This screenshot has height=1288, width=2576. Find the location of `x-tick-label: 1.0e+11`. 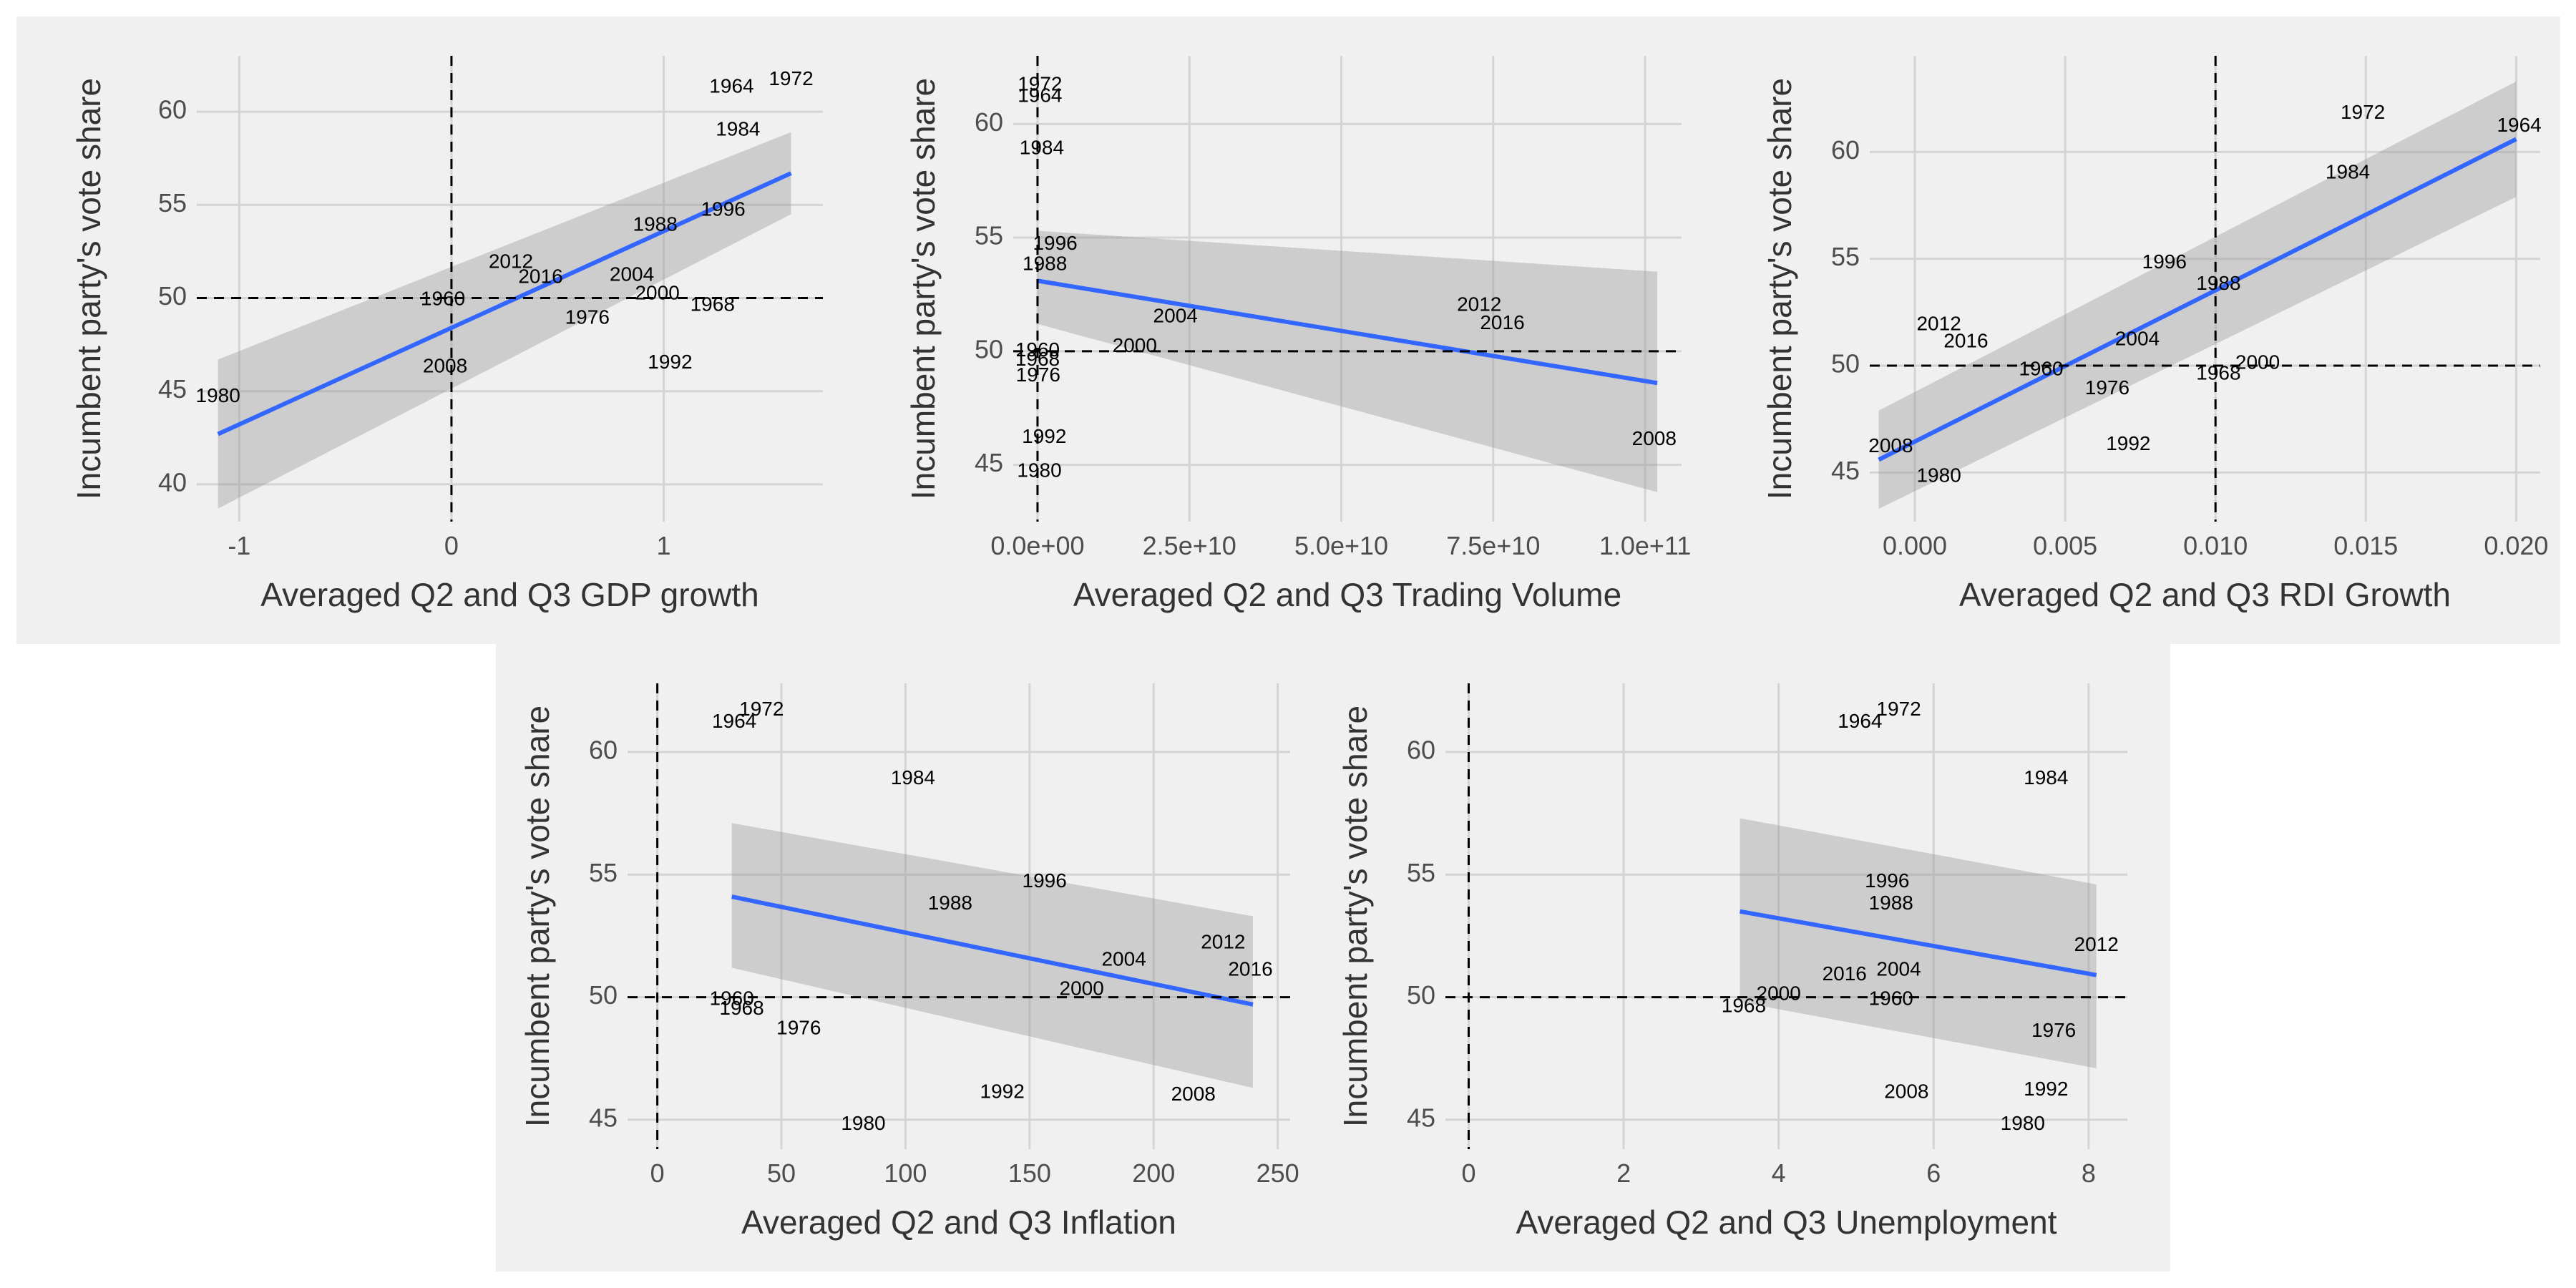

x-tick-label: 1.0e+11 is located at coordinates (1645, 545).